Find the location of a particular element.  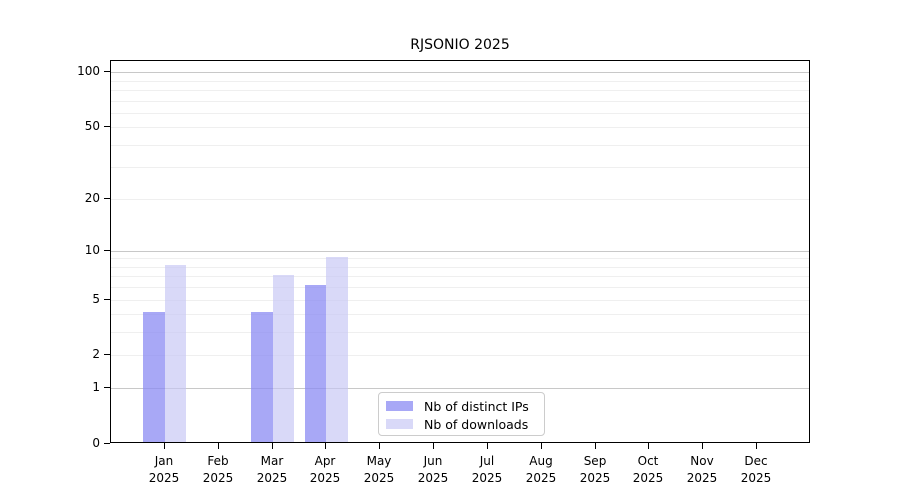

x-tick-label-oct: Oct 2025 is located at coordinates (648, 469).